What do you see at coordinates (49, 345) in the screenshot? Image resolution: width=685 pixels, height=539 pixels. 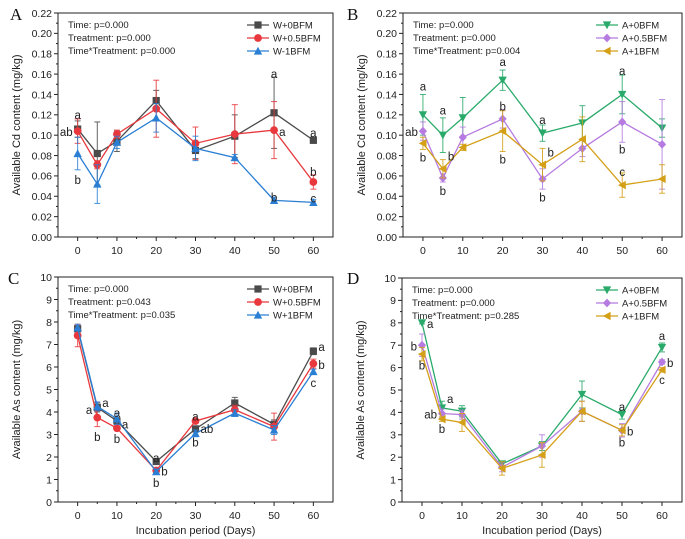 I see `y-tick-label: 7` at bounding box center [49, 345].